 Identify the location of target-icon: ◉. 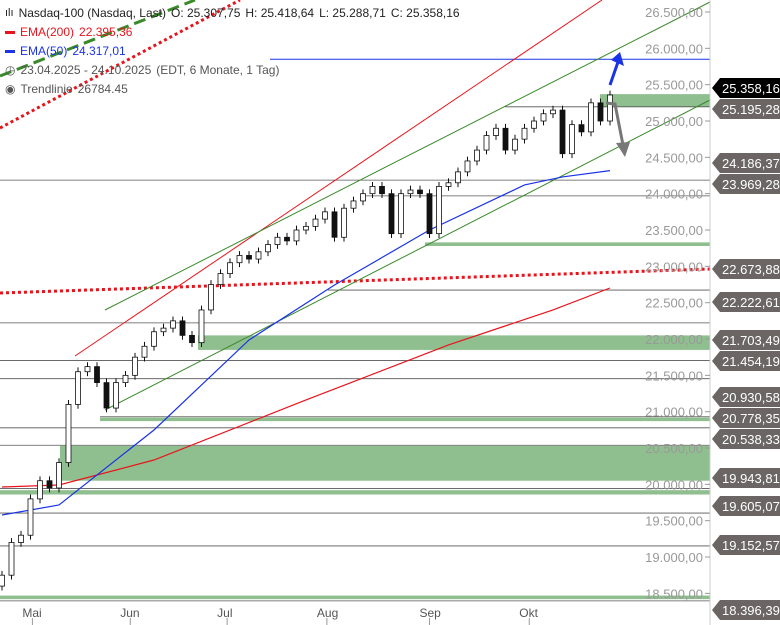
(10, 89).